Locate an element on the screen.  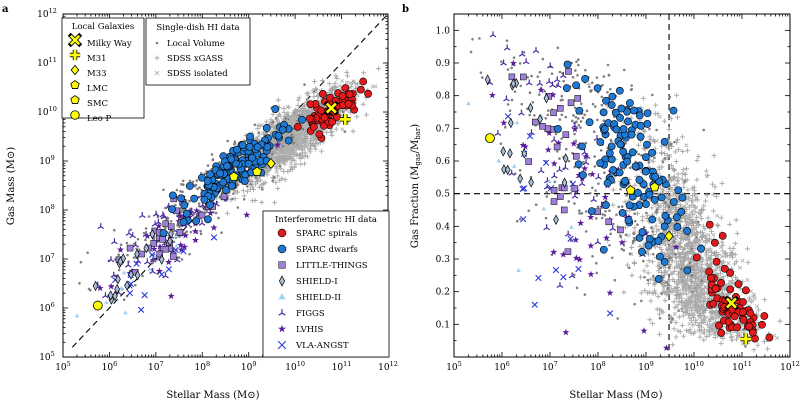
shield-ii-point is located at coordinates (571, 226).